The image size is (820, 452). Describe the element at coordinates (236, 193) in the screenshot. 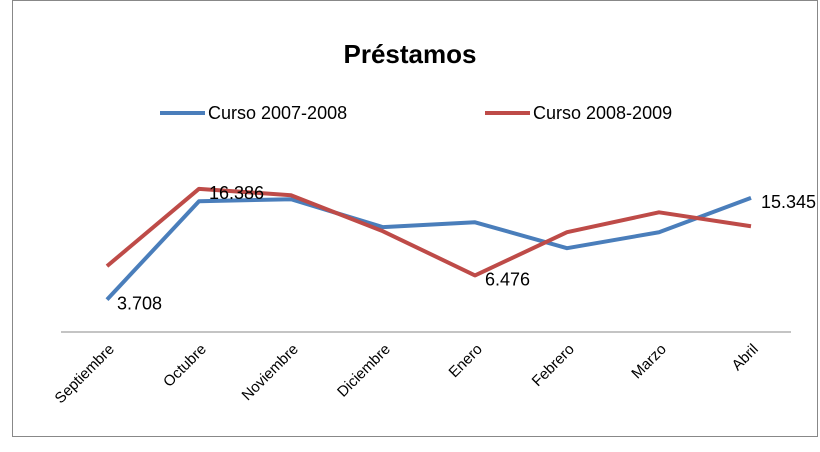

I see `data-label: 16.386` at that location.